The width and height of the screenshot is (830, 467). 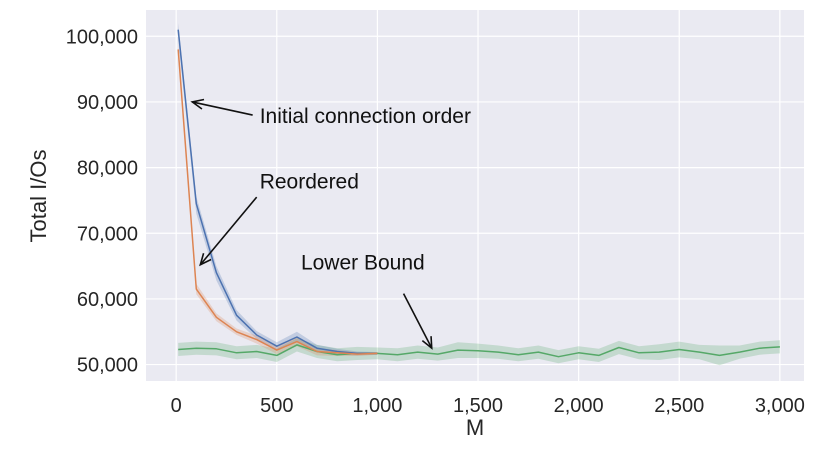 I want to click on initial-connection-order-arrow-head, so click(x=197, y=104).